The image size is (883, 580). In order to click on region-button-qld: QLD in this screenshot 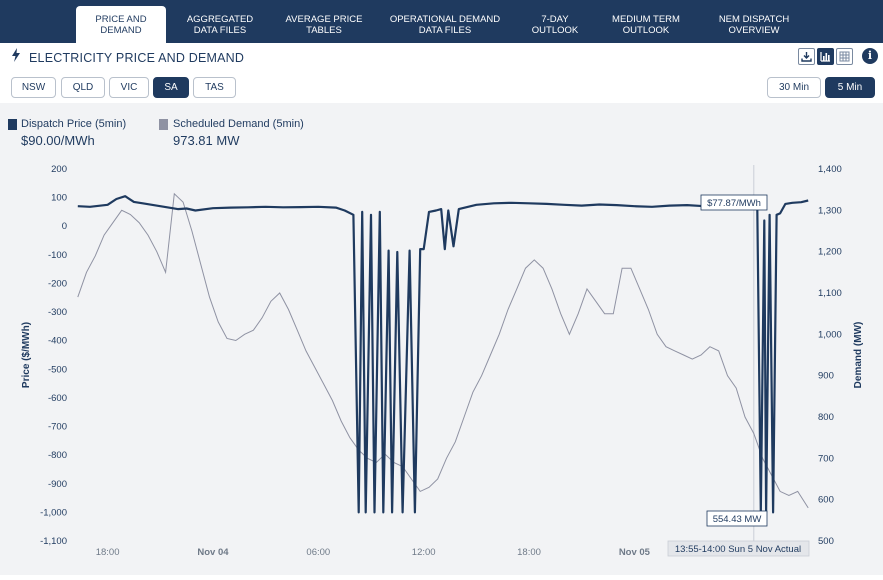, I will do `click(83, 87)`.